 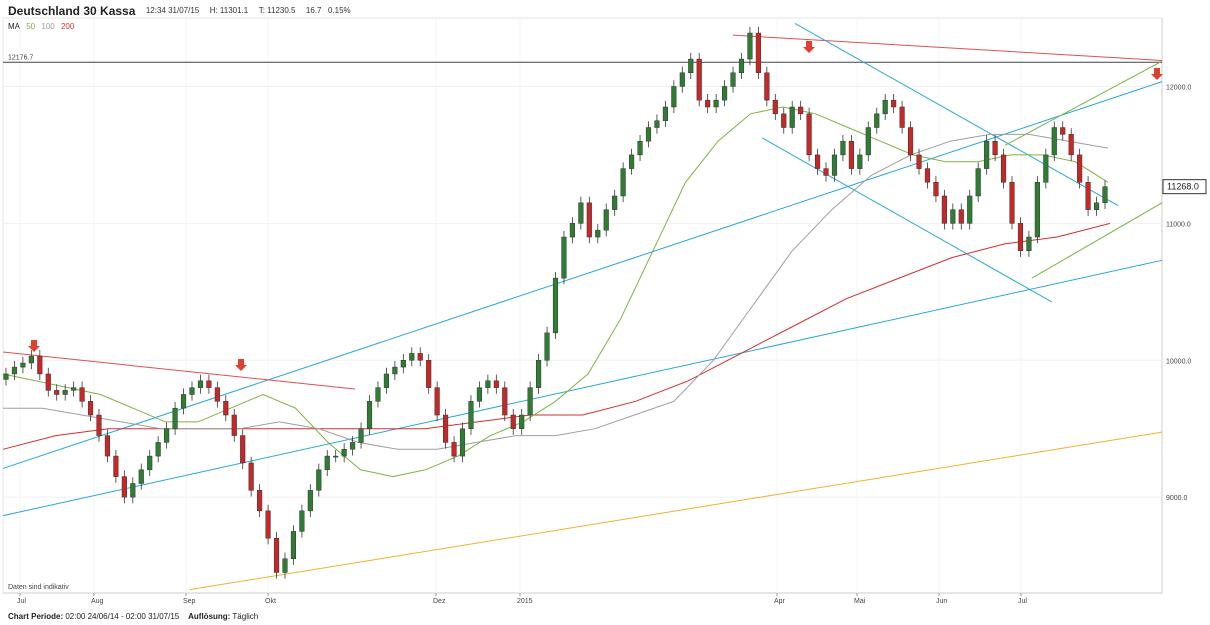 What do you see at coordinates (1083, 103) in the screenshot?
I see `support-line-green-upper` at bounding box center [1083, 103].